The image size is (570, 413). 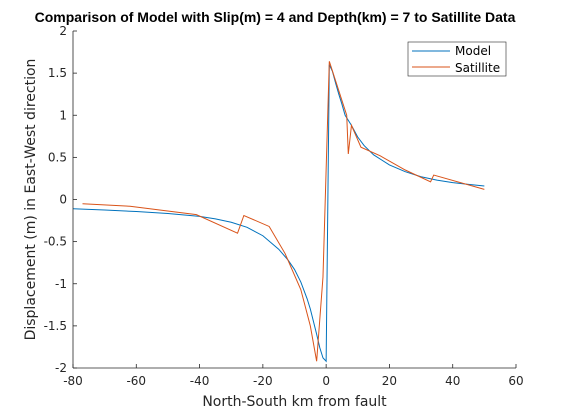 I want to click on x-tick-label: -60, so click(x=136, y=381).